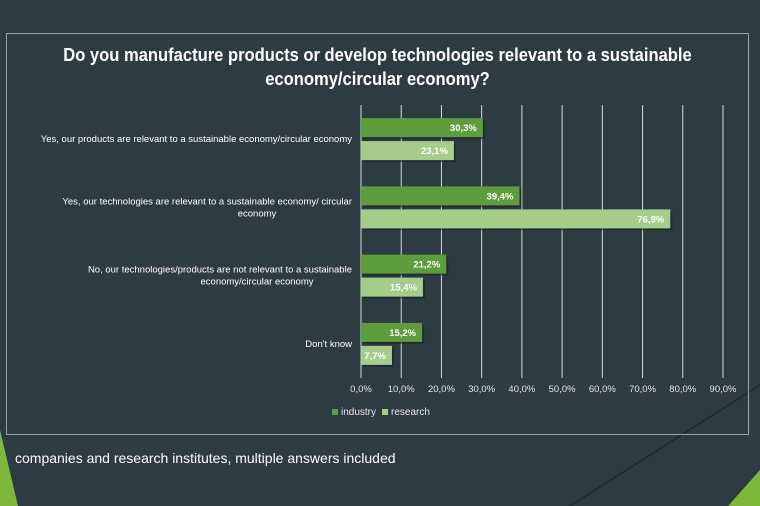 This screenshot has height=506, width=760. I want to click on data-label: 23,1%, so click(434, 151).